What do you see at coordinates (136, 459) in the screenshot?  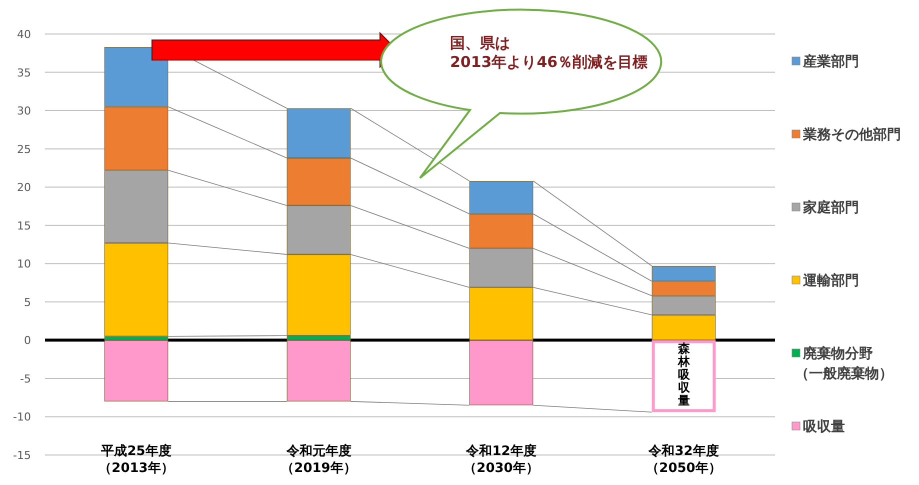 I see `x-tick-label: 平成25年度（2013年）` at bounding box center [136, 459].